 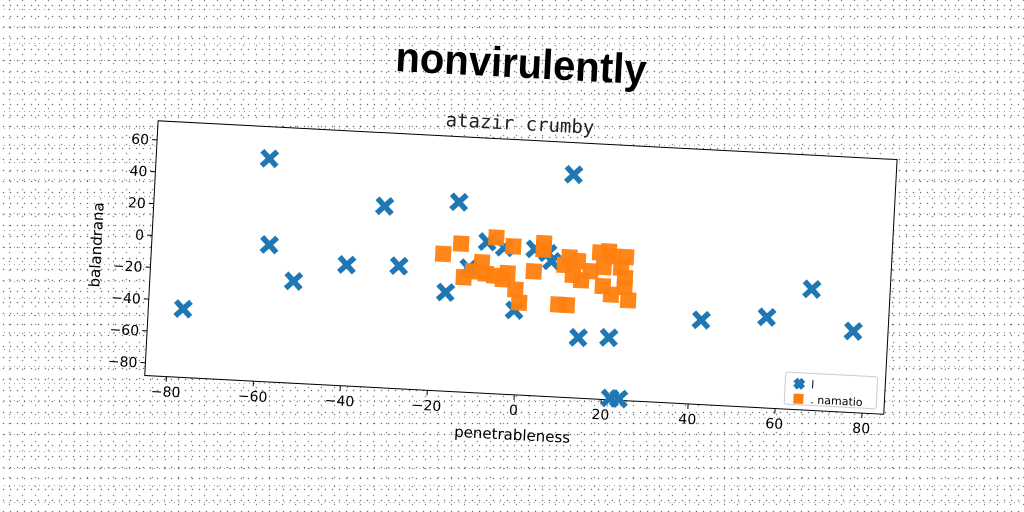 What do you see at coordinates (339, 402) in the screenshot?
I see `x-tick-label: −40` at bounding box center [339, 402].